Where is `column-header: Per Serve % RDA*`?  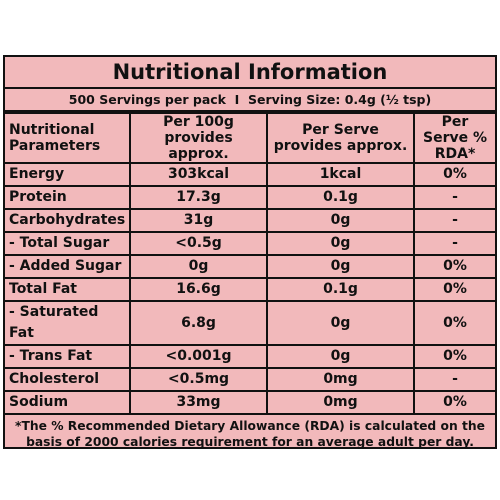 column-header: Per Serve % RDA* is located at coordinates (454, 138).